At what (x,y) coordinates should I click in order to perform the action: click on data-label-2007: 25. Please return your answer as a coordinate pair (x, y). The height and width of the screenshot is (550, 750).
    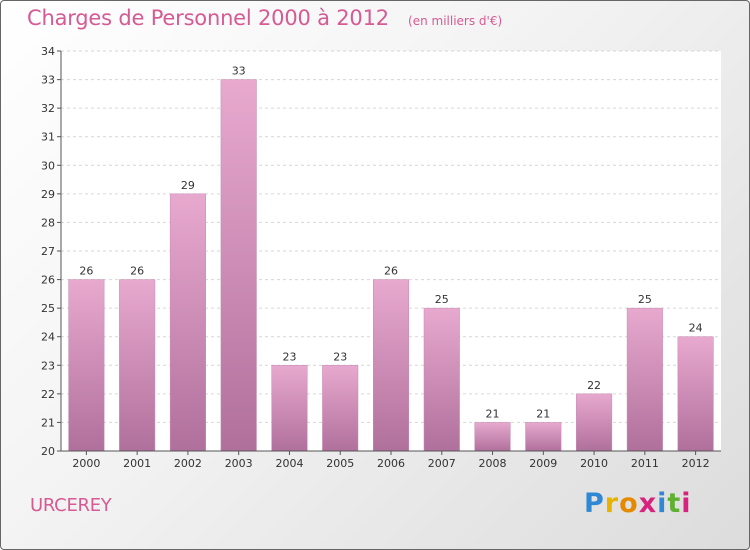
    Looking at the image, I should click on (442, 299).